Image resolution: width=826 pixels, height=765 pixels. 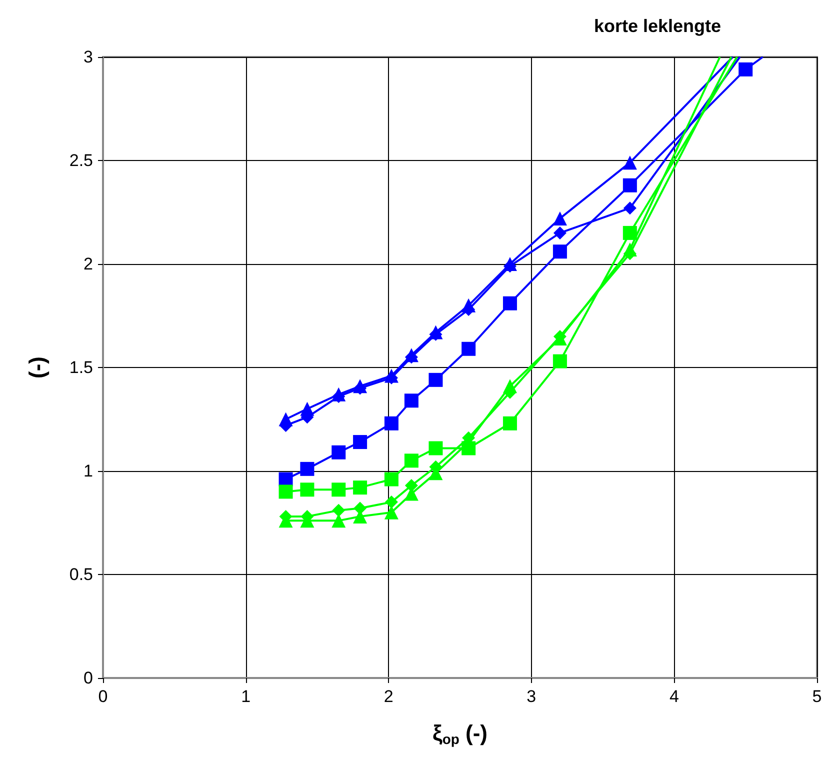 What do you see at coordinates (88, 471) in the screenshot?
I see `y-tick-label: 1` at bounding box center [88, 471].